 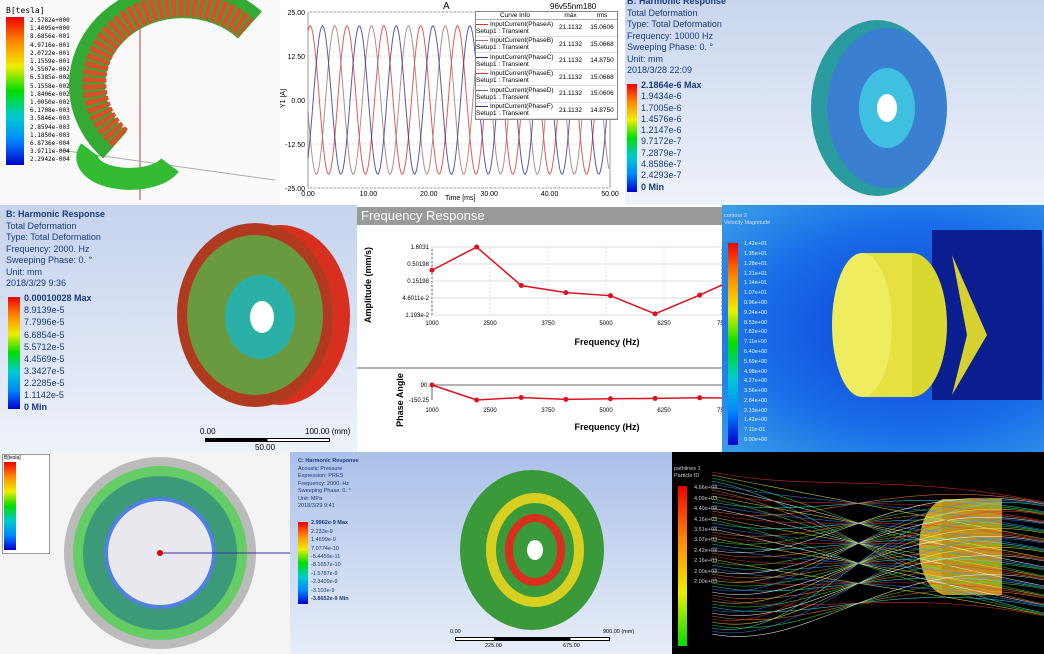 What do you see at coordinates (661, 118) in the screenshot?
I see `legend-value: 1.4576e-6` at bounding box center [661, 118].